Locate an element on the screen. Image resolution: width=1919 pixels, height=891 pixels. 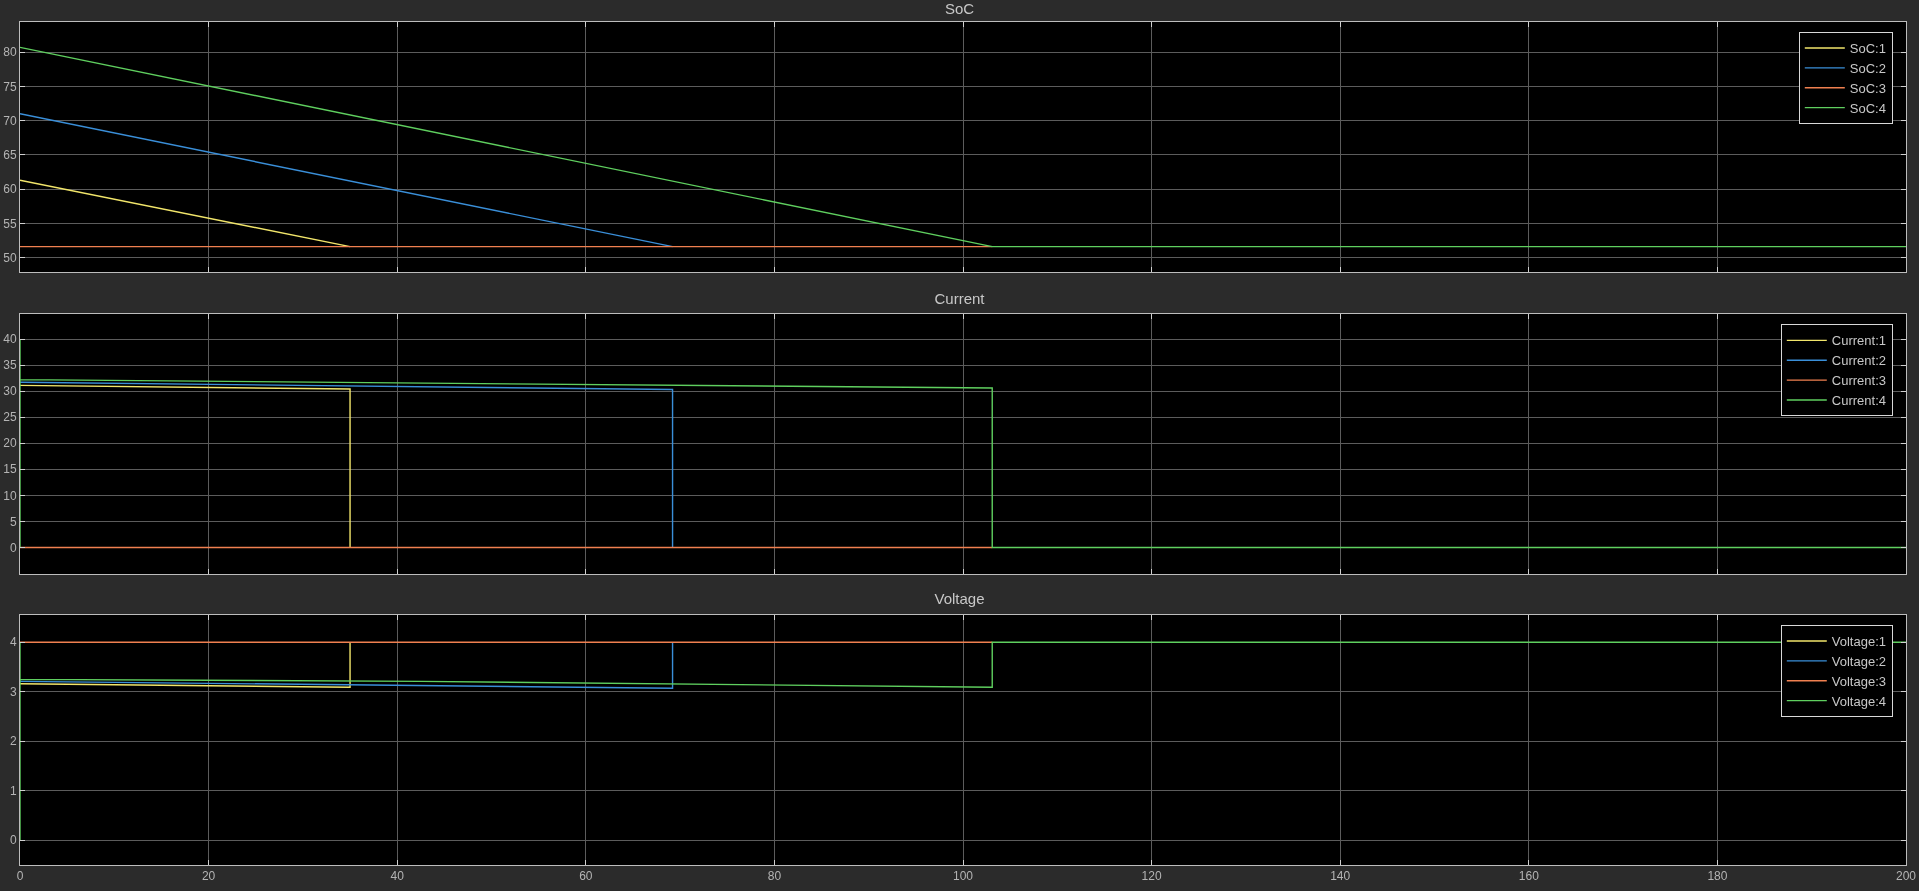
y-tick-label: 70 is located at coordinates (10, 120).